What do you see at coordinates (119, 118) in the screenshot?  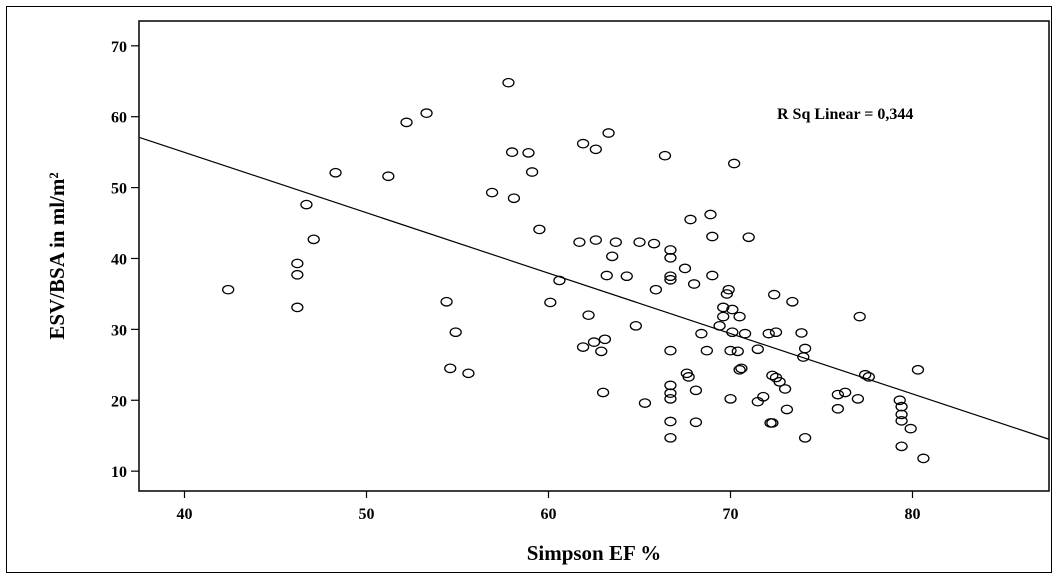 I see `y-tick-label: 60` at bounding box center [119, 118].